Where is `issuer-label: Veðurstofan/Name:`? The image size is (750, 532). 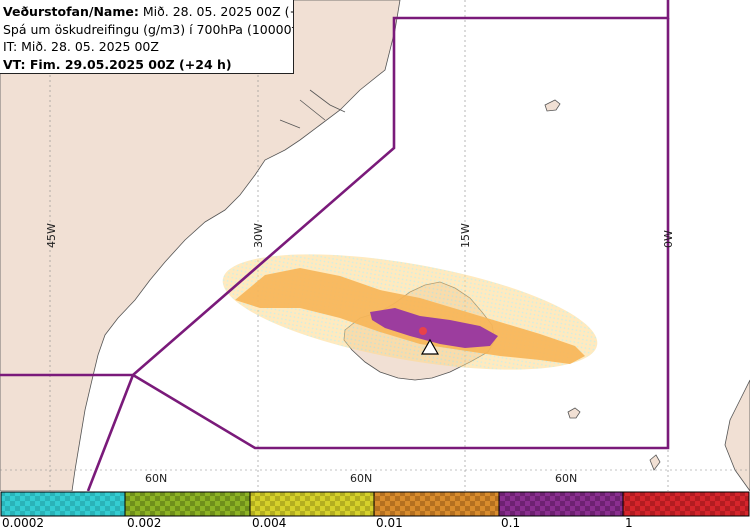
issuer-label: Veðurstofan/Name: is located at coordinates (71, 11).